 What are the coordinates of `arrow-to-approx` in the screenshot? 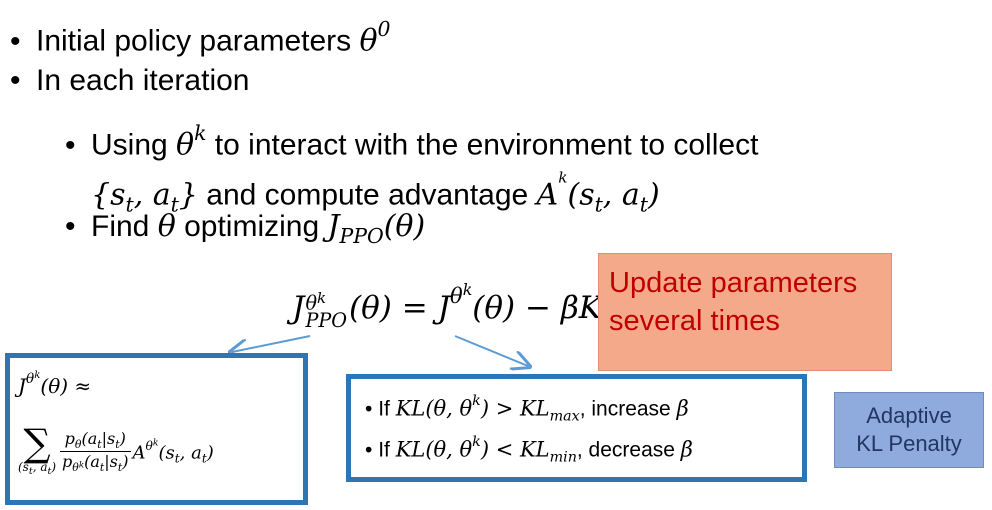 It's located at (271, 343).